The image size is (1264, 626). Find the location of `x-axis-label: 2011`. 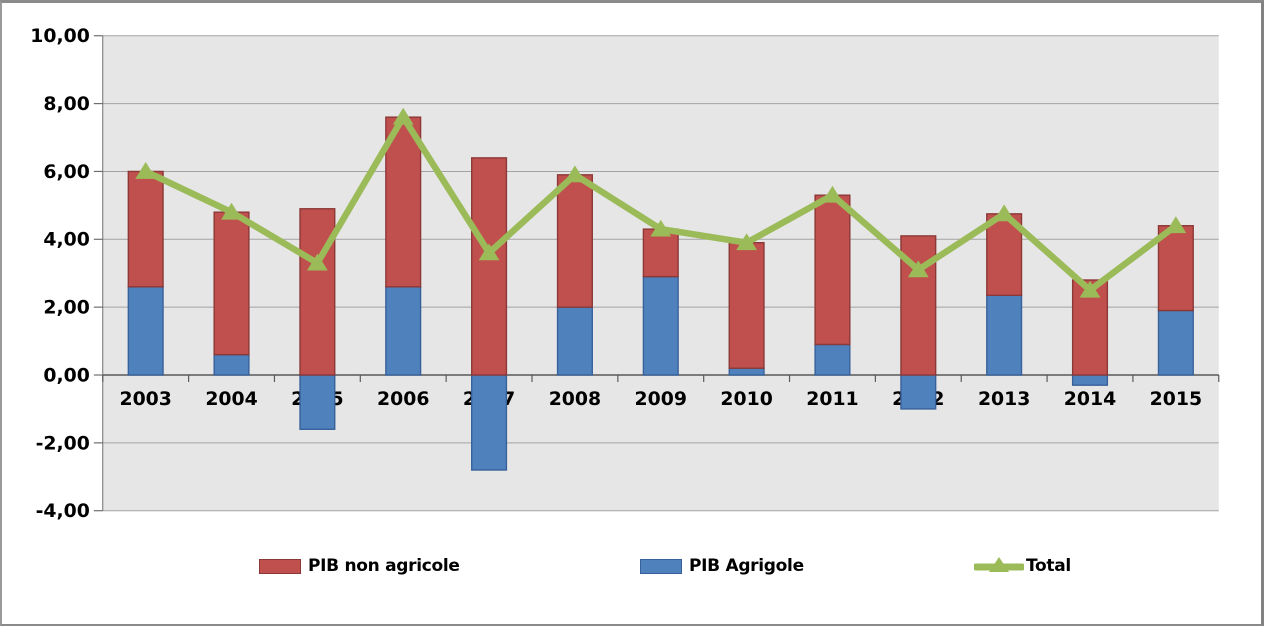

x-axis-label: 2011 is located at coordinates (832, 399).